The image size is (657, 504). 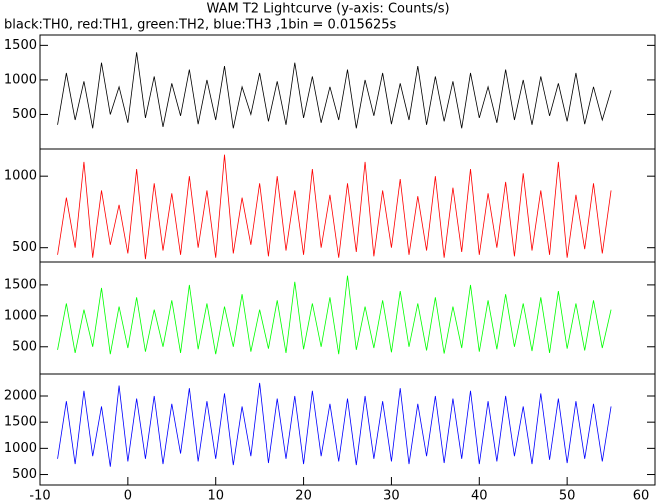 What do you see at coordinates (327, 9) in the screenshot?
I see `chart-title: WAM T2 Lightcurve (y-axis: Counts/s)` at bounding box center [327, 9].